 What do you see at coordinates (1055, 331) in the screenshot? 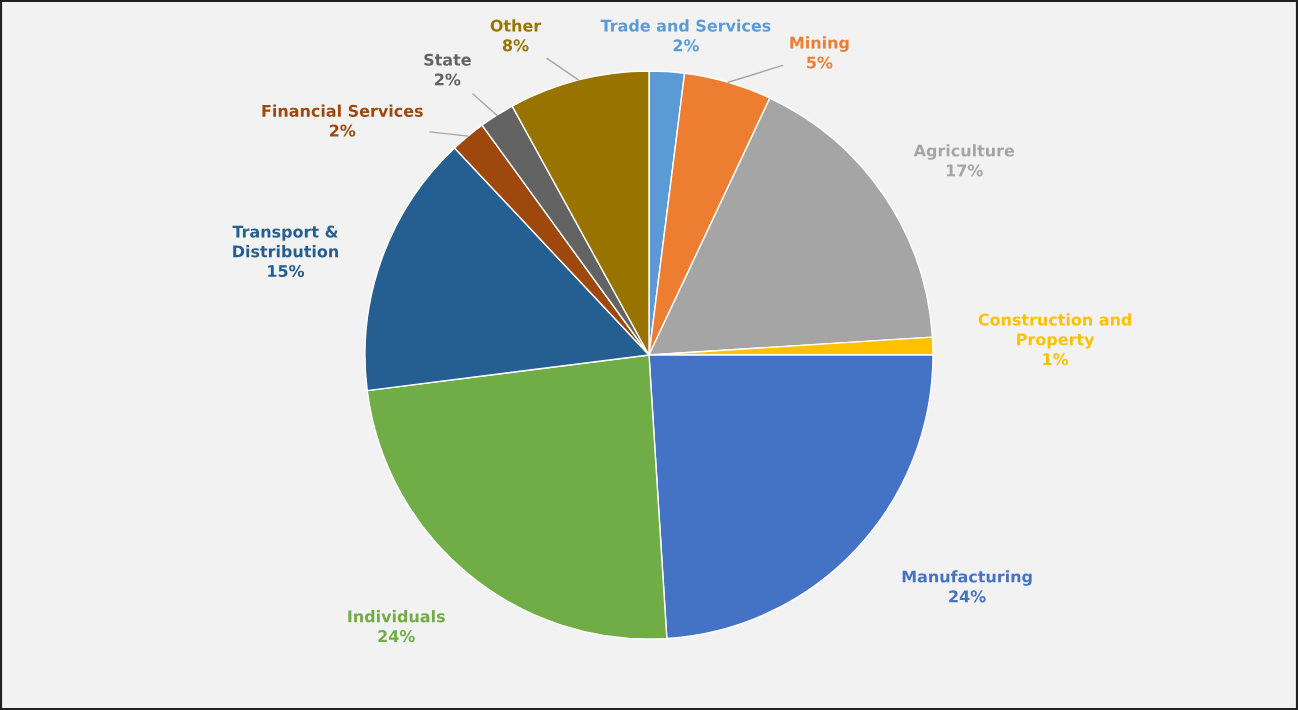
I see `slice-label: Construction and Property` at bounding box center [1055, 331].